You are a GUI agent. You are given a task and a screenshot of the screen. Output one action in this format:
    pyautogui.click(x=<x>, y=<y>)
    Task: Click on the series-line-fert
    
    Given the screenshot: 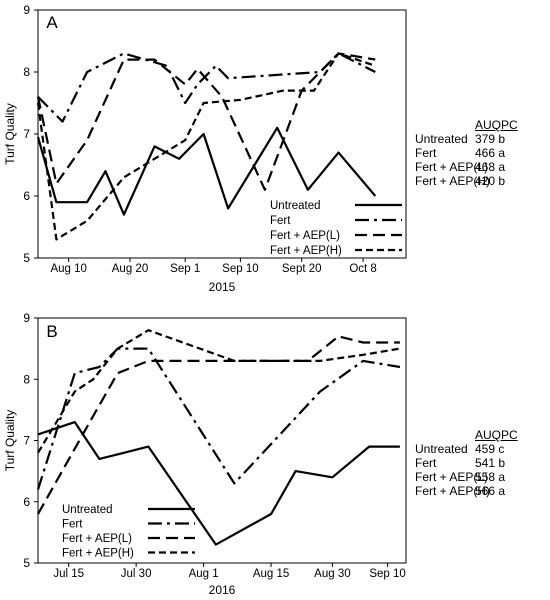 What is the action you would take?
    pyautogui.click(x=206, y=87)
    